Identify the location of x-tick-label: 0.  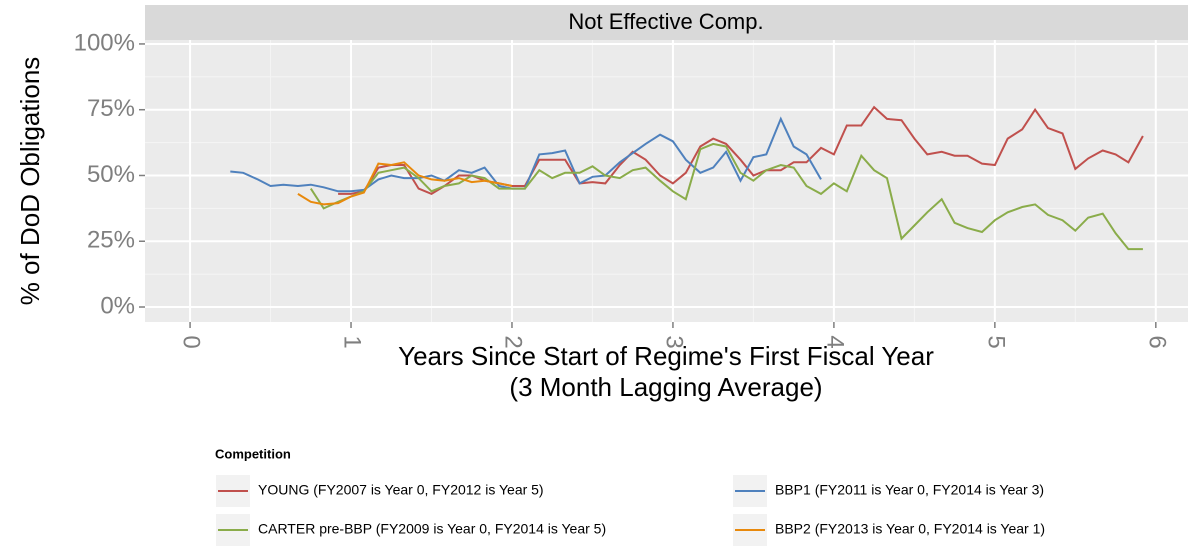
(191, 341).